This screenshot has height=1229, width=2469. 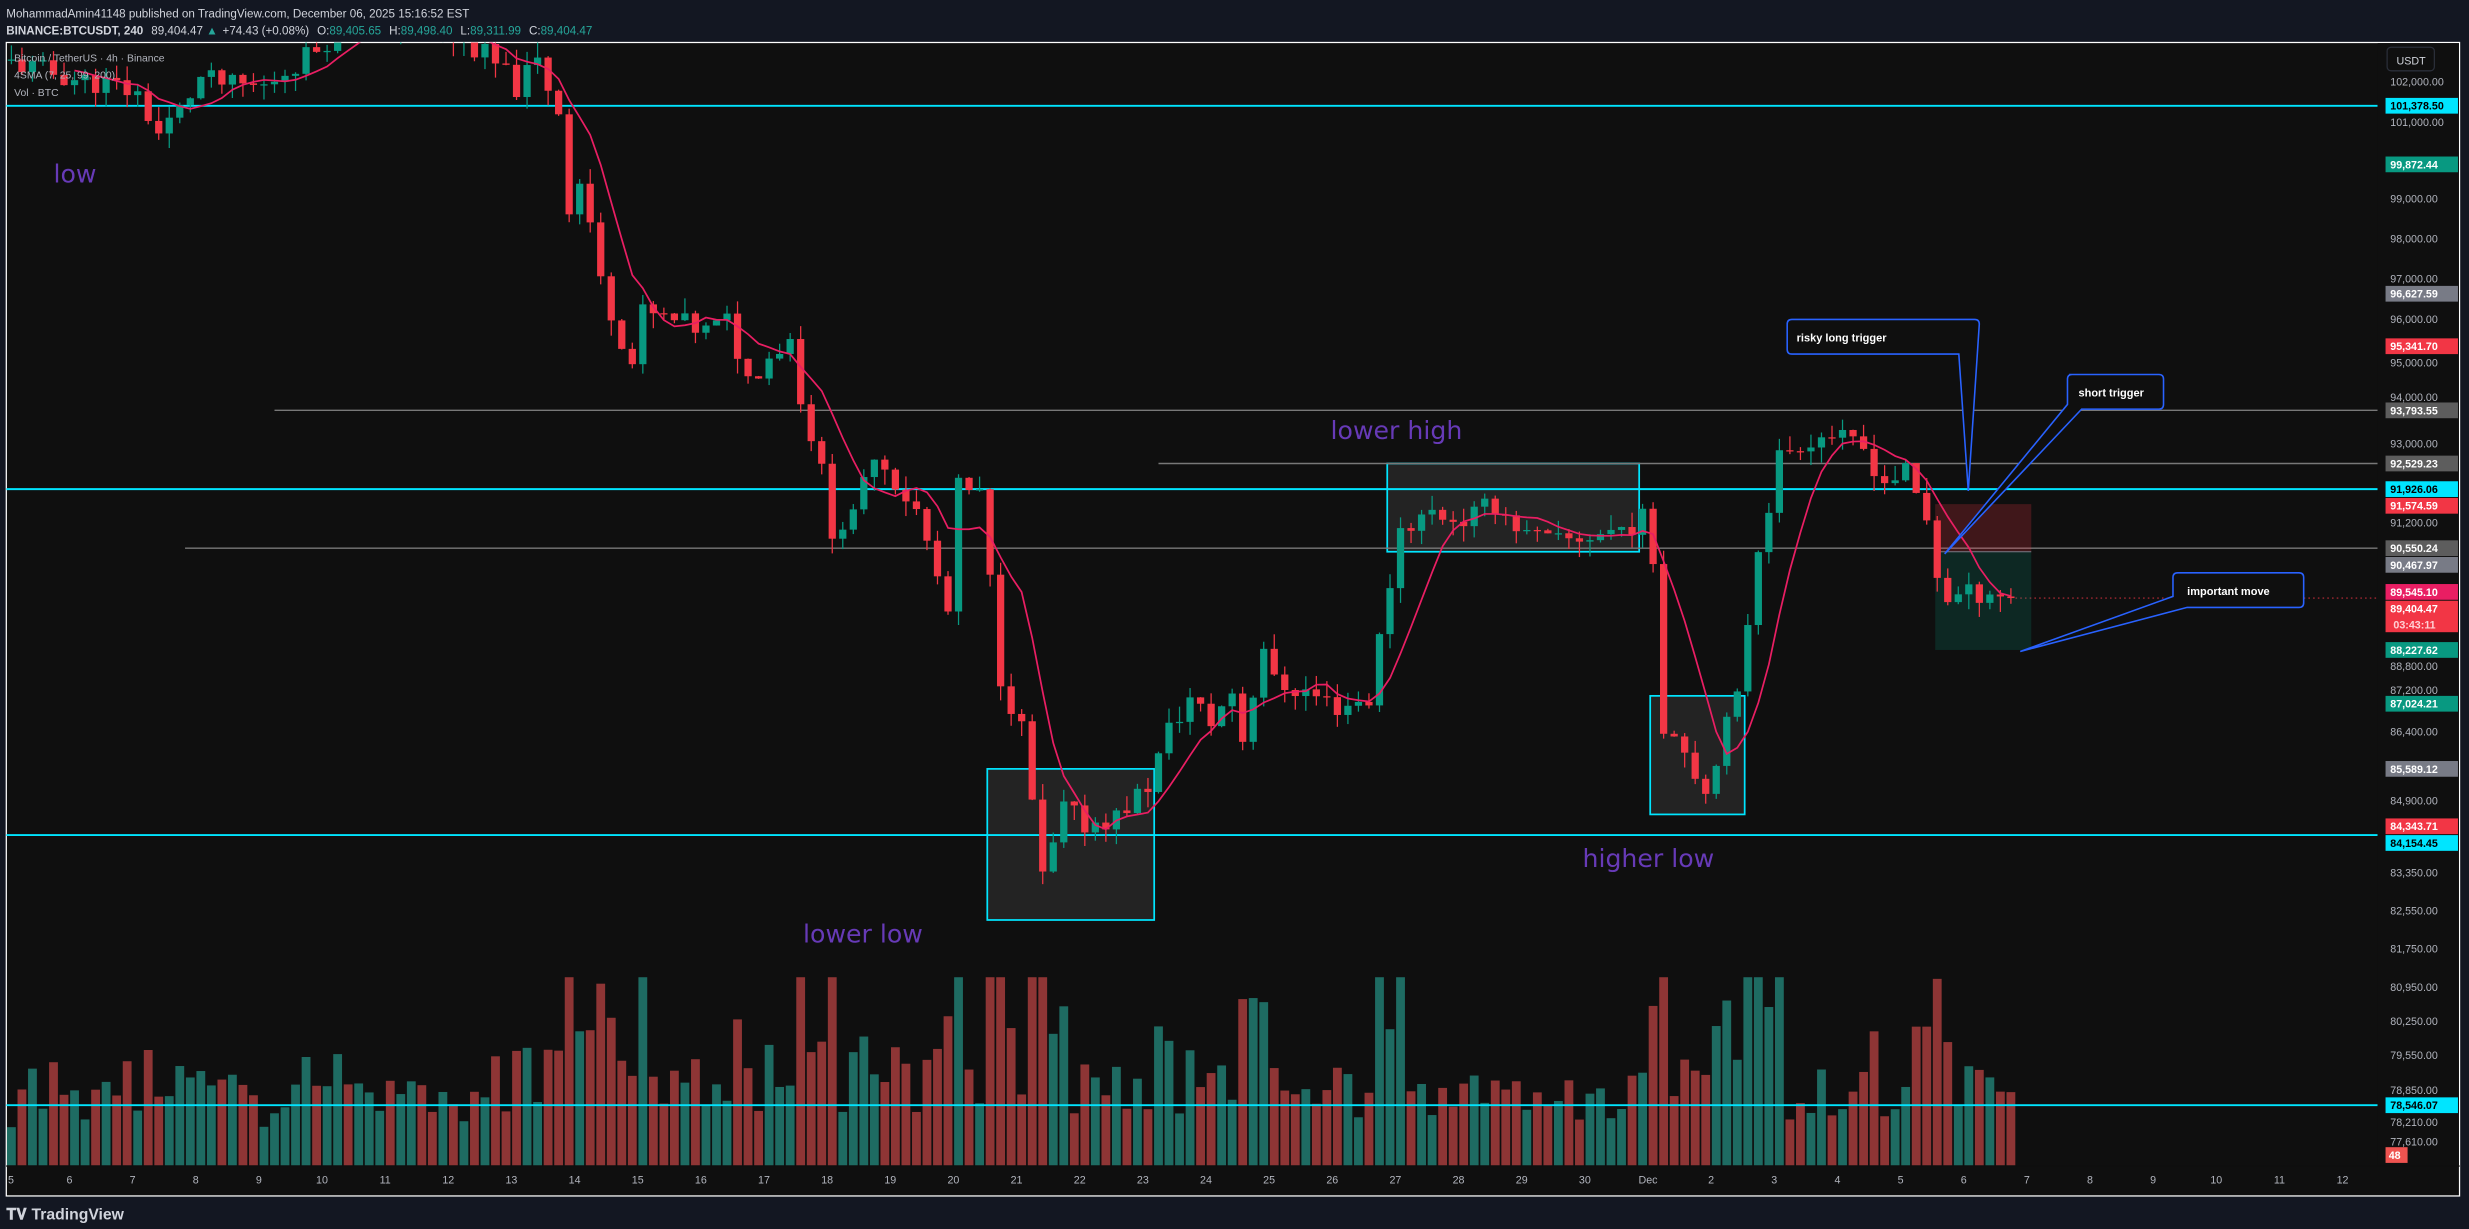 What do you see at coordinates (385, 1180) in the screenshot?
I see `time-tick: 11` at bounding box center [385, 1180].